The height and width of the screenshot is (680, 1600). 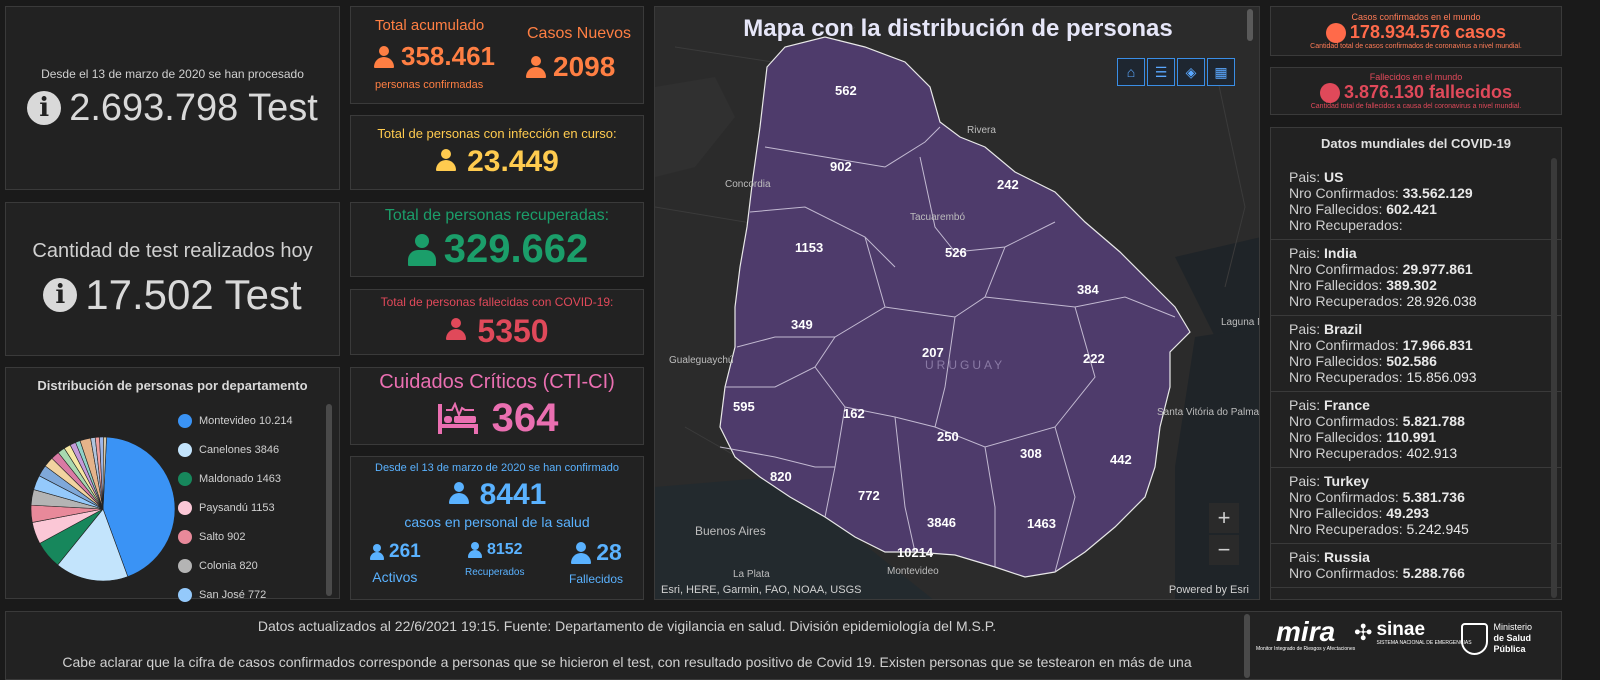 What do you see at coordinates (1411, 361) in the screenshot?
I see `world-deaths-value: 502.586` at bounding box center [1411, 361].